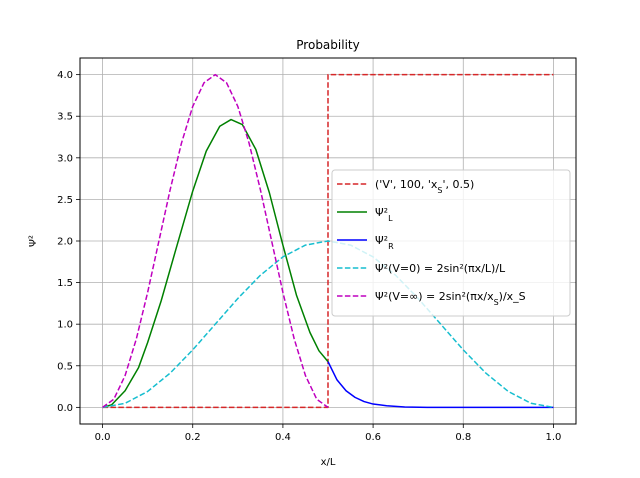 This screenshot has width=640, height=478. What do you see at coordinates (384, 214) in the screenshot?
I see `legend-label-2: Ψ²L` at bounding box center [384, 214].